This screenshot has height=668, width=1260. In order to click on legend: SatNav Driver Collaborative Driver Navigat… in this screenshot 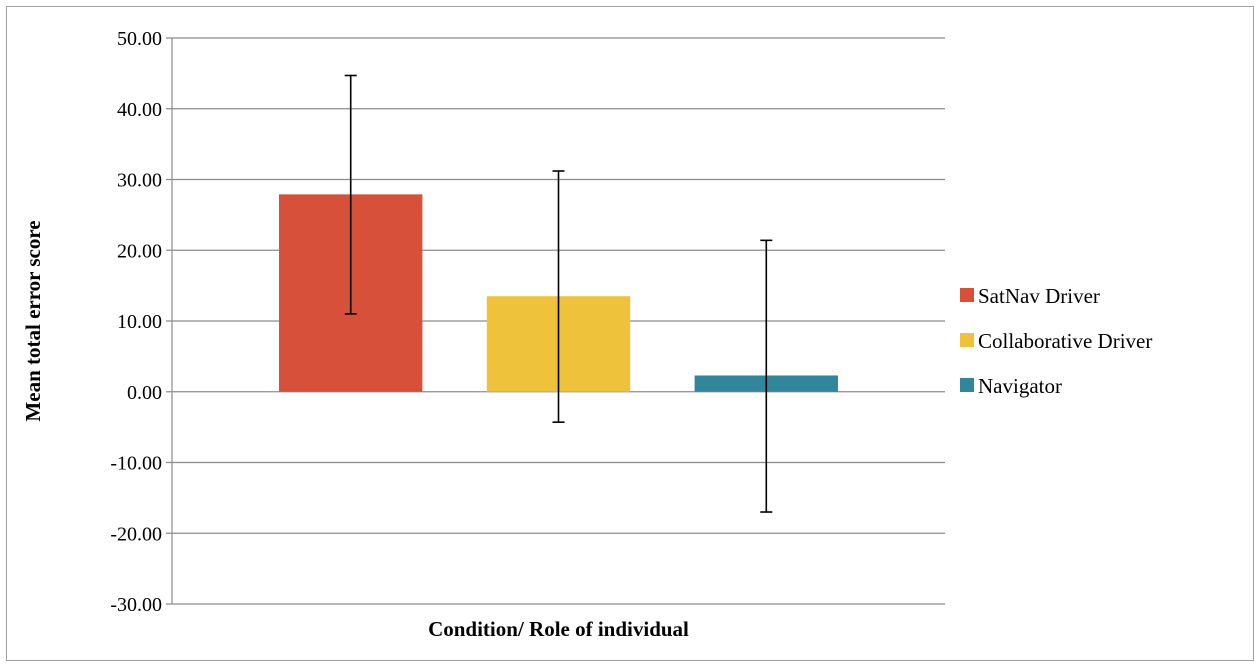, I will do `click(1056, 341)`.